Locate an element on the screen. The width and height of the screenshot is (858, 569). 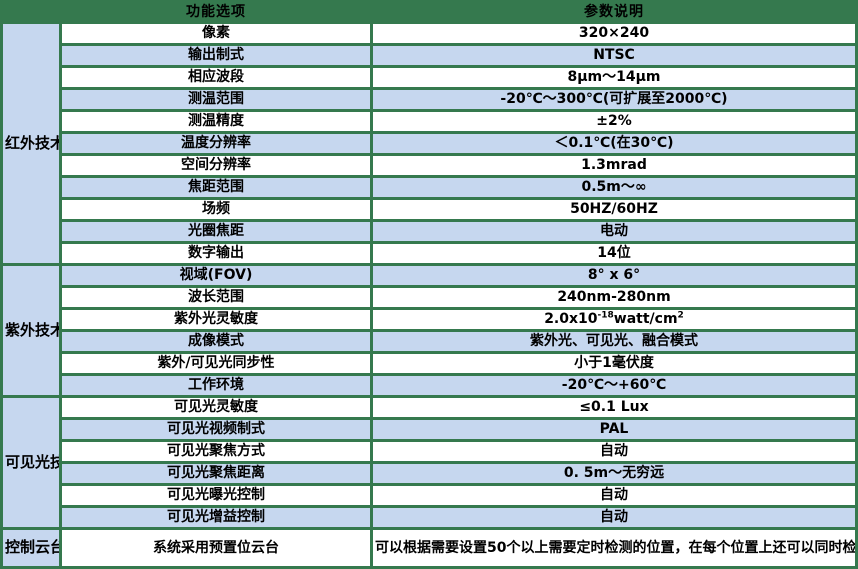
table-row: 可见光视频制式 PAL is located at coordinates (429, 429).